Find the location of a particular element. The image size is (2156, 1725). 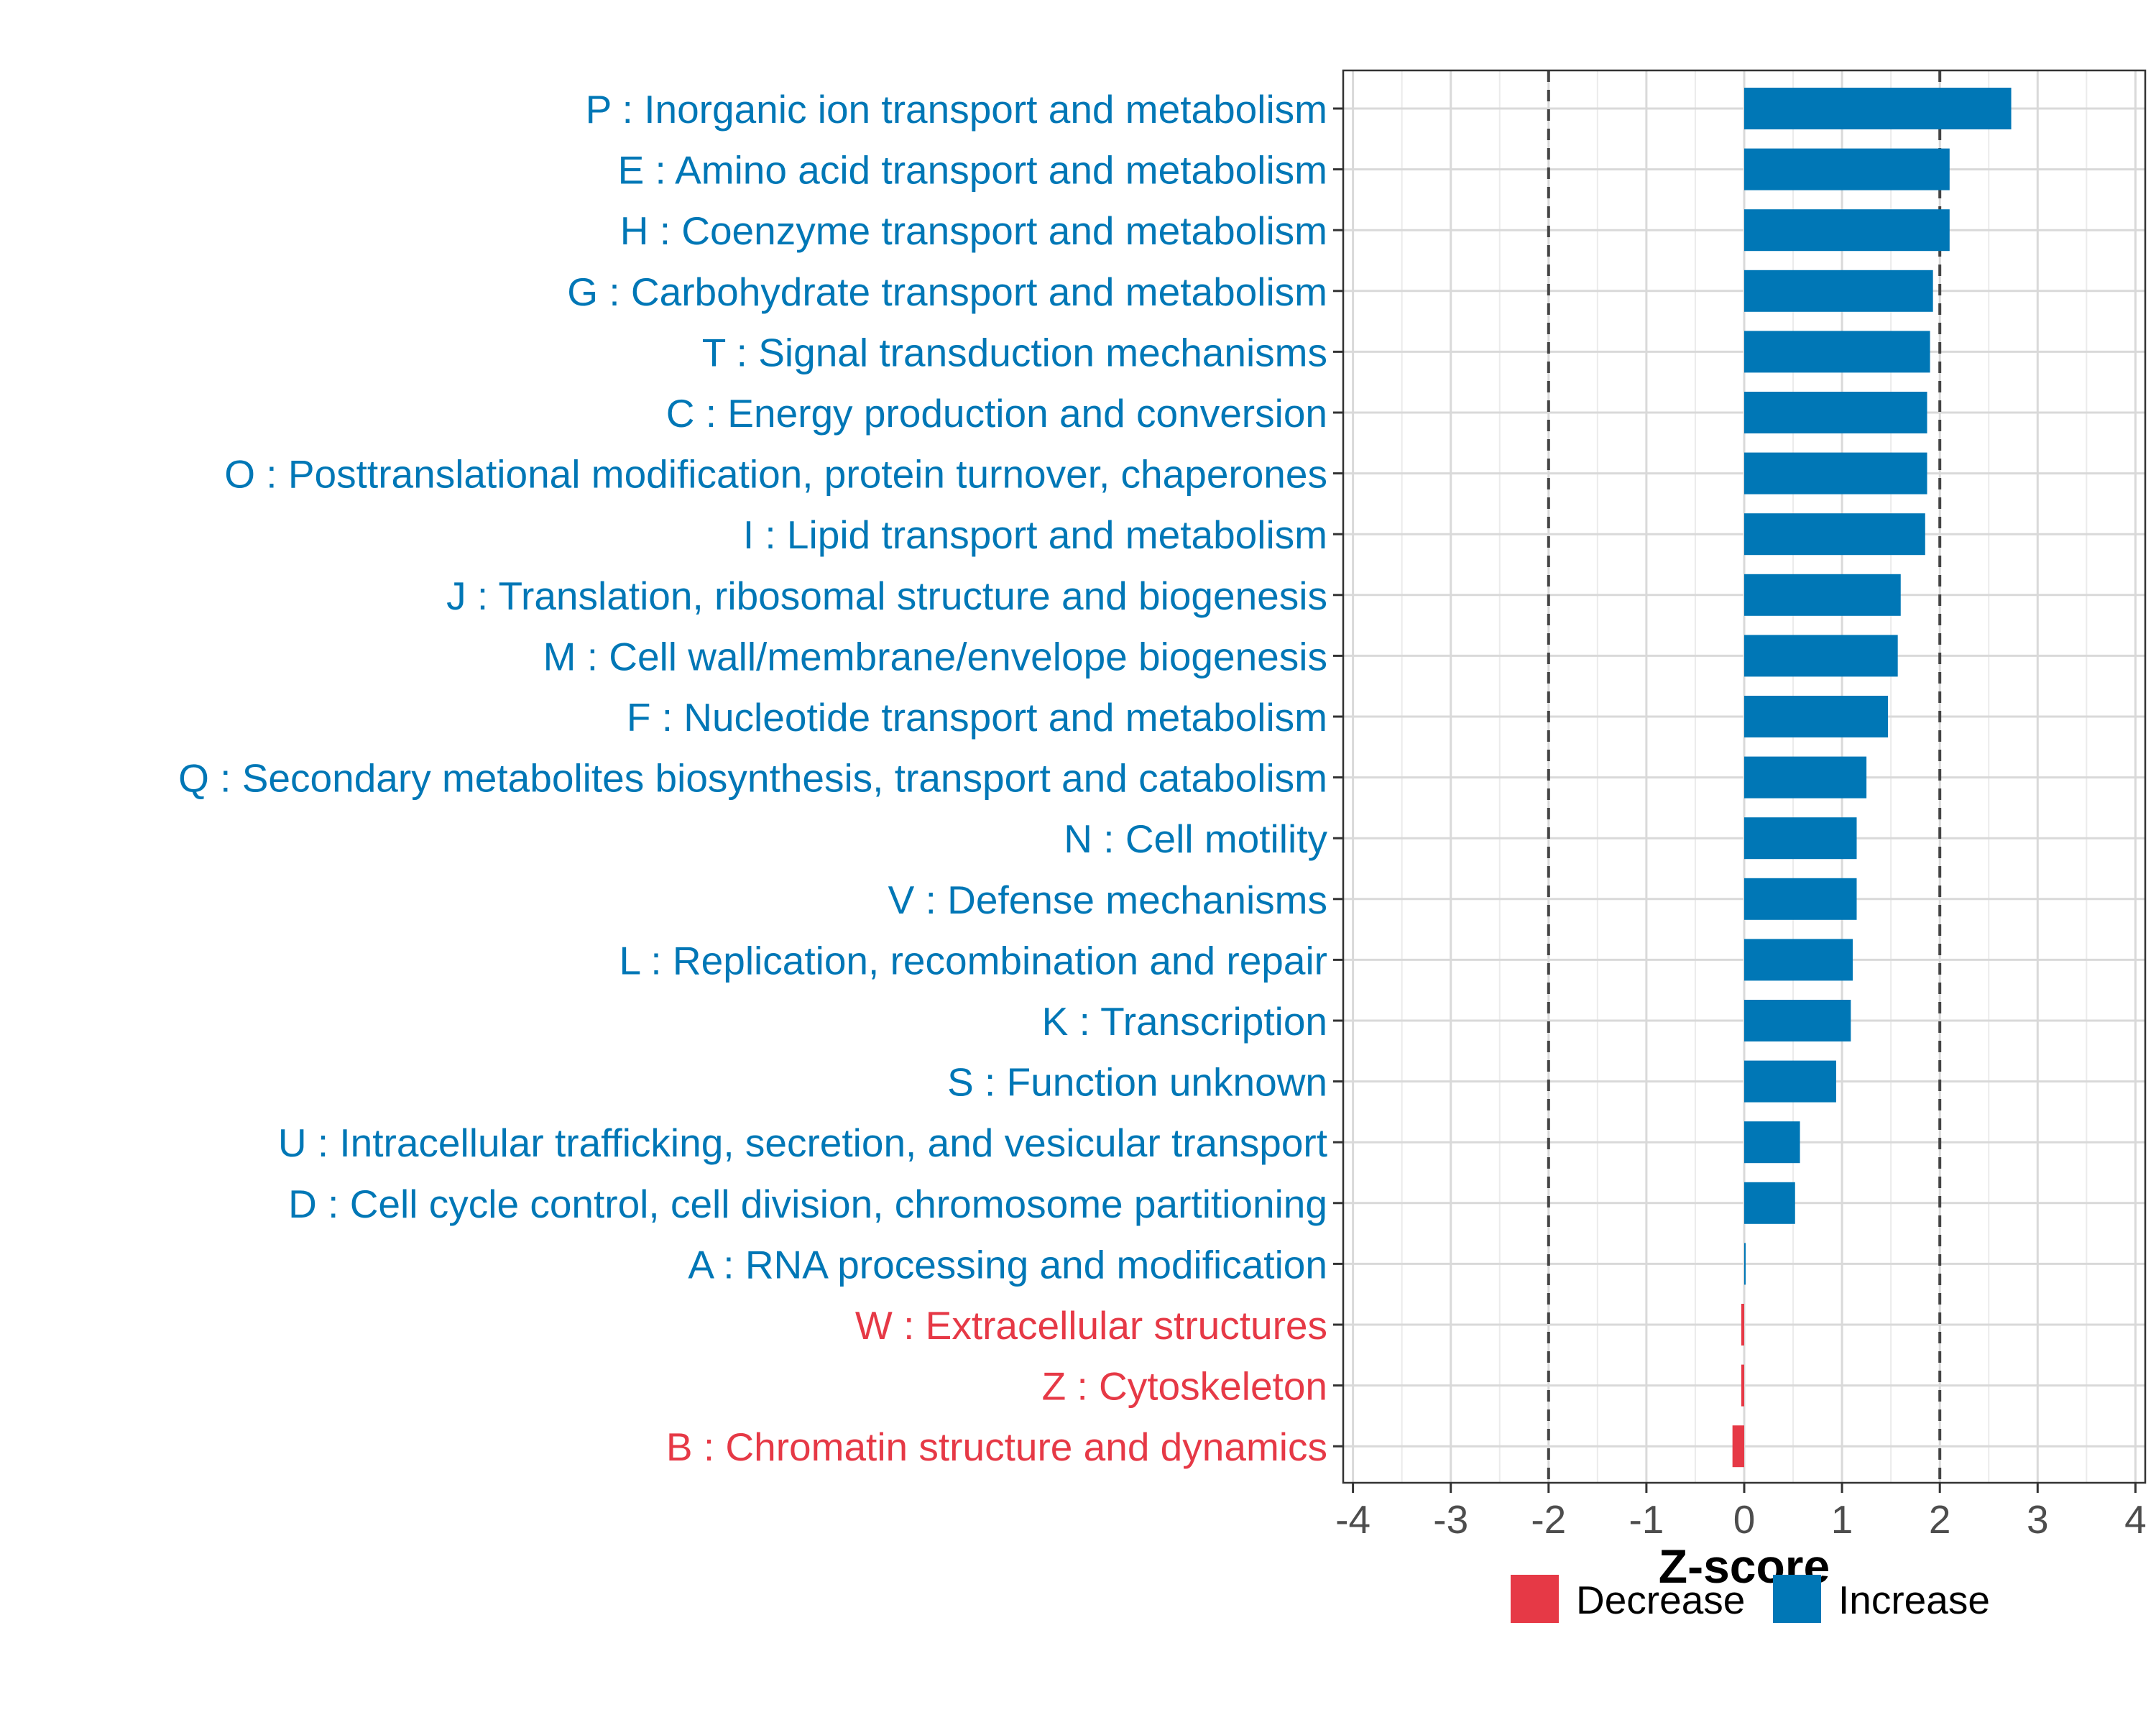

legend: Decrease Increase is located at coordinates (1751, 1599).